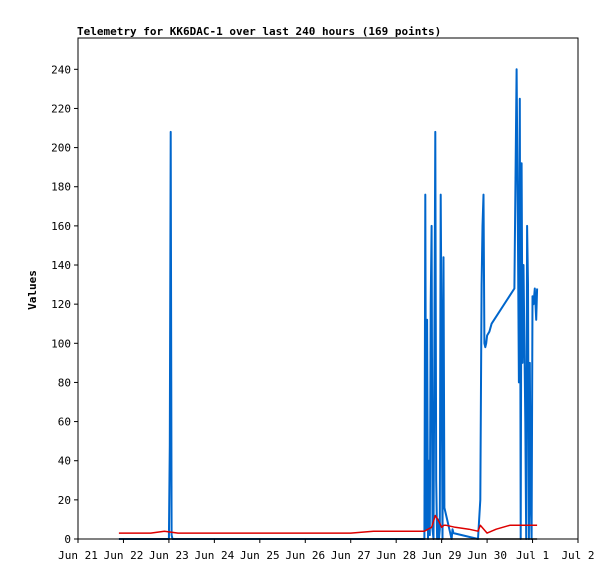  What do you see at coordinates (532, 555) in the screenshot?
I see `x-tick-label: Jul 1` at bounding box center [532, 555].